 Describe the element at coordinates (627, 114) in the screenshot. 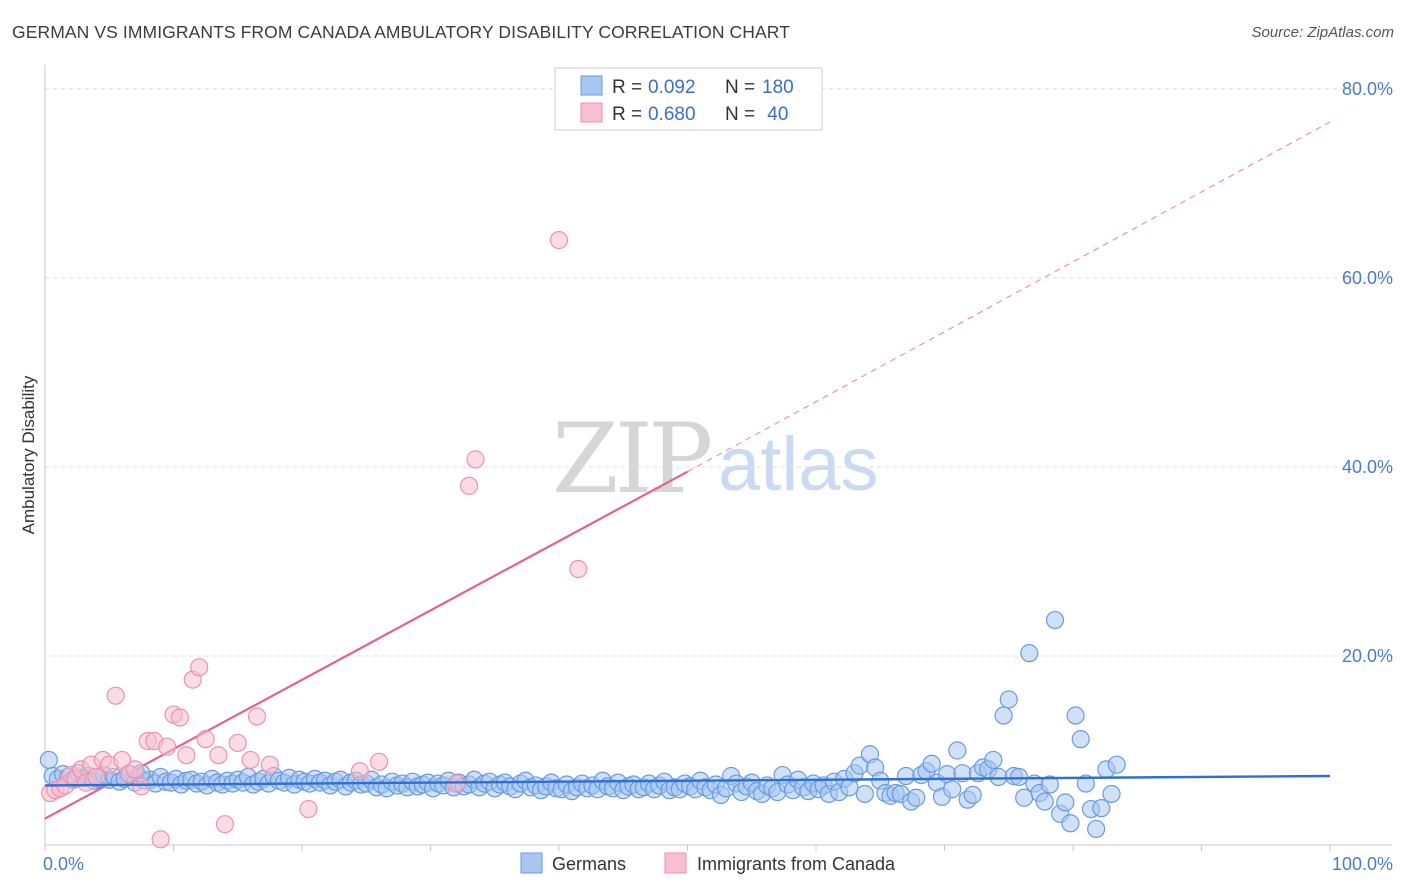

I see `legend-r-label-canada: R =` at that location.